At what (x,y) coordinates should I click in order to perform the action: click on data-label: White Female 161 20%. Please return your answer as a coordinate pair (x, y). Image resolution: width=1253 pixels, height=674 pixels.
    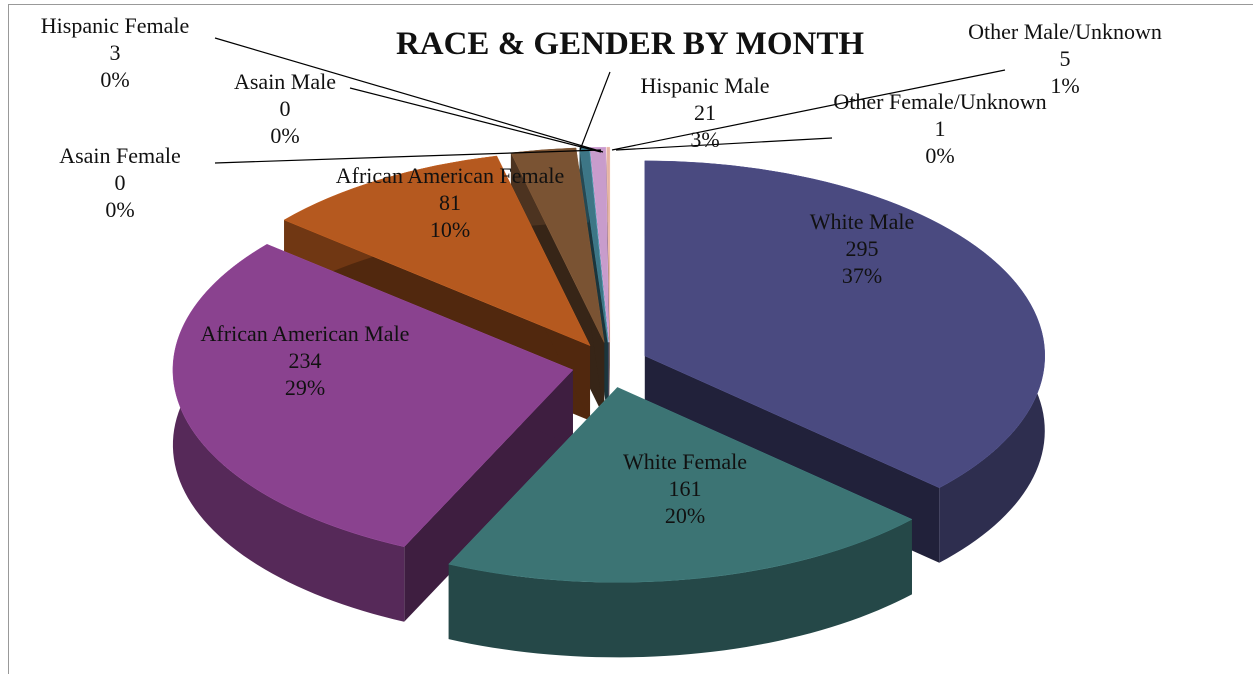
    Looking at the image, I should click on (685, 488).